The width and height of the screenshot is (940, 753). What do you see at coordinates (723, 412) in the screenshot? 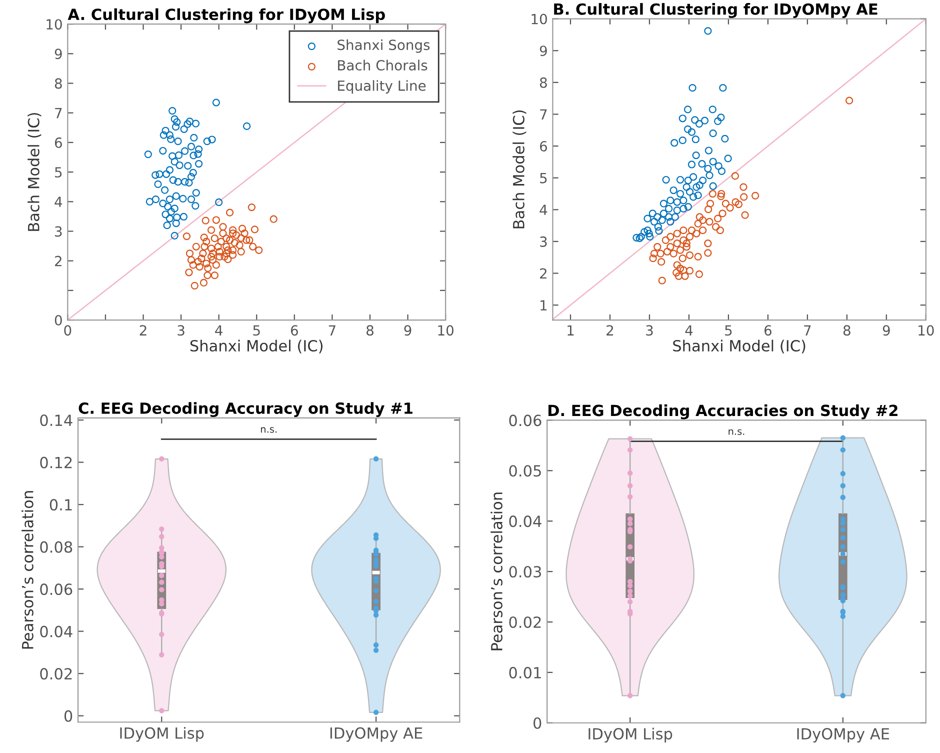
I see `chart-title: D. EEG Decoding Accuracies on Study #2` at bounding box center [723, 412].